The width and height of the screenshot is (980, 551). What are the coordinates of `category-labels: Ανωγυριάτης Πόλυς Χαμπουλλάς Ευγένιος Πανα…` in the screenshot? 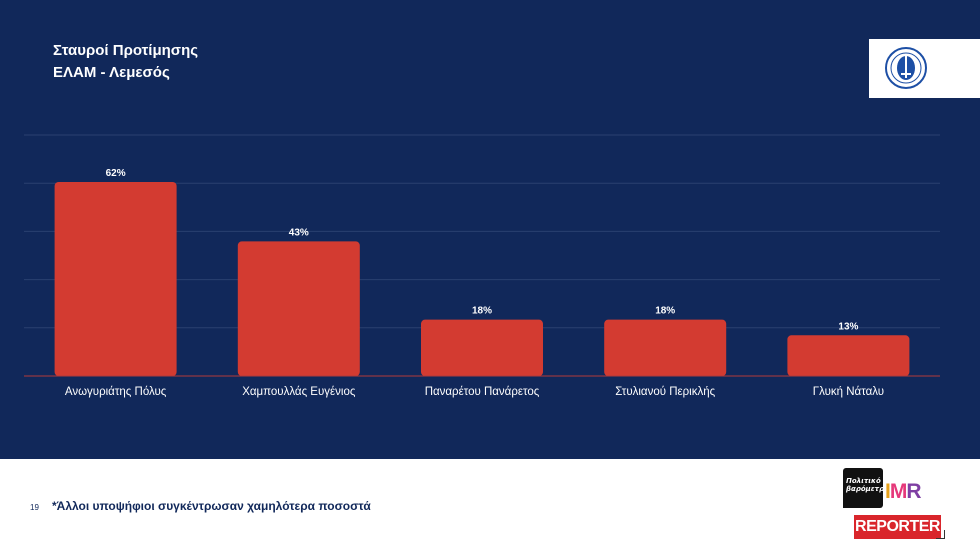 It's located at (474, 392).